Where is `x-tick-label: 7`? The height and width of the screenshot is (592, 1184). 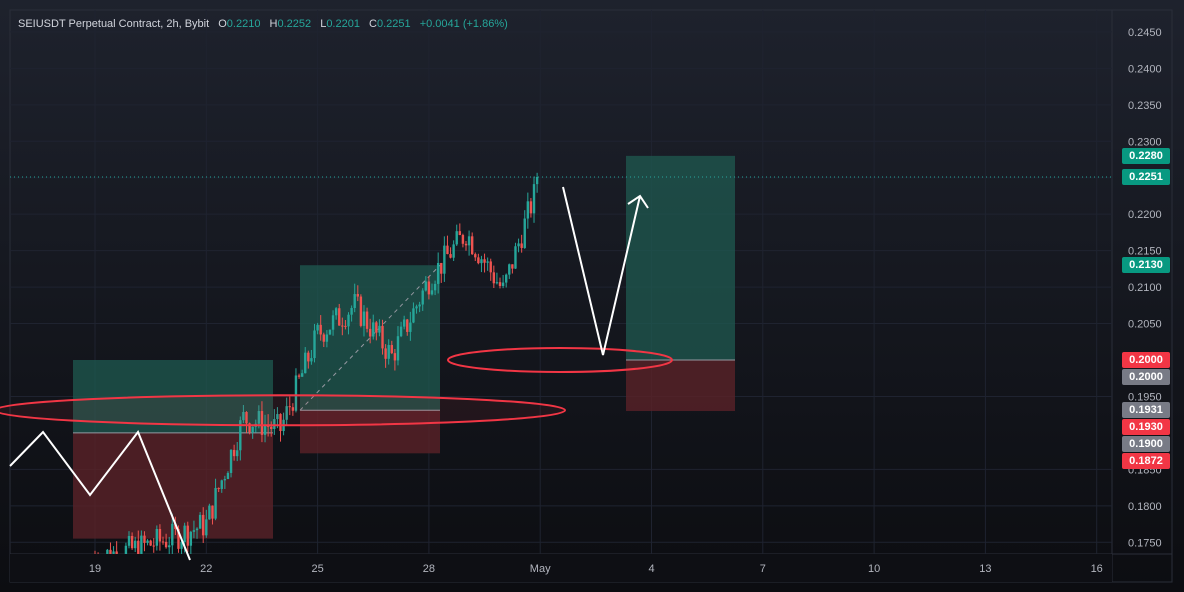 x-tick-label: 7 is located at coordinates (763, 569).